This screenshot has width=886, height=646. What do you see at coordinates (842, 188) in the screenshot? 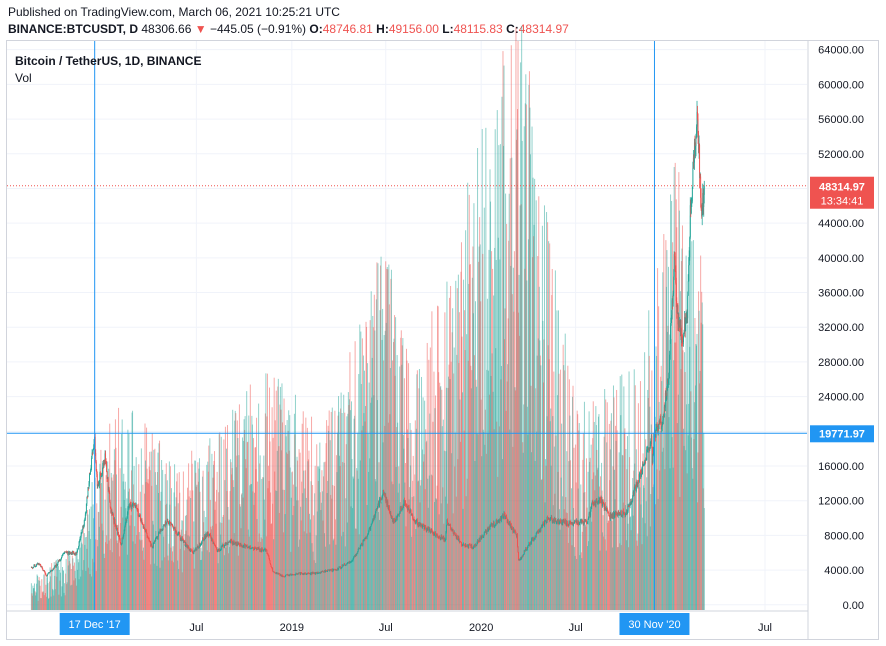
I see `last-price-value: 48314.97` at bounding box center [842, 188].